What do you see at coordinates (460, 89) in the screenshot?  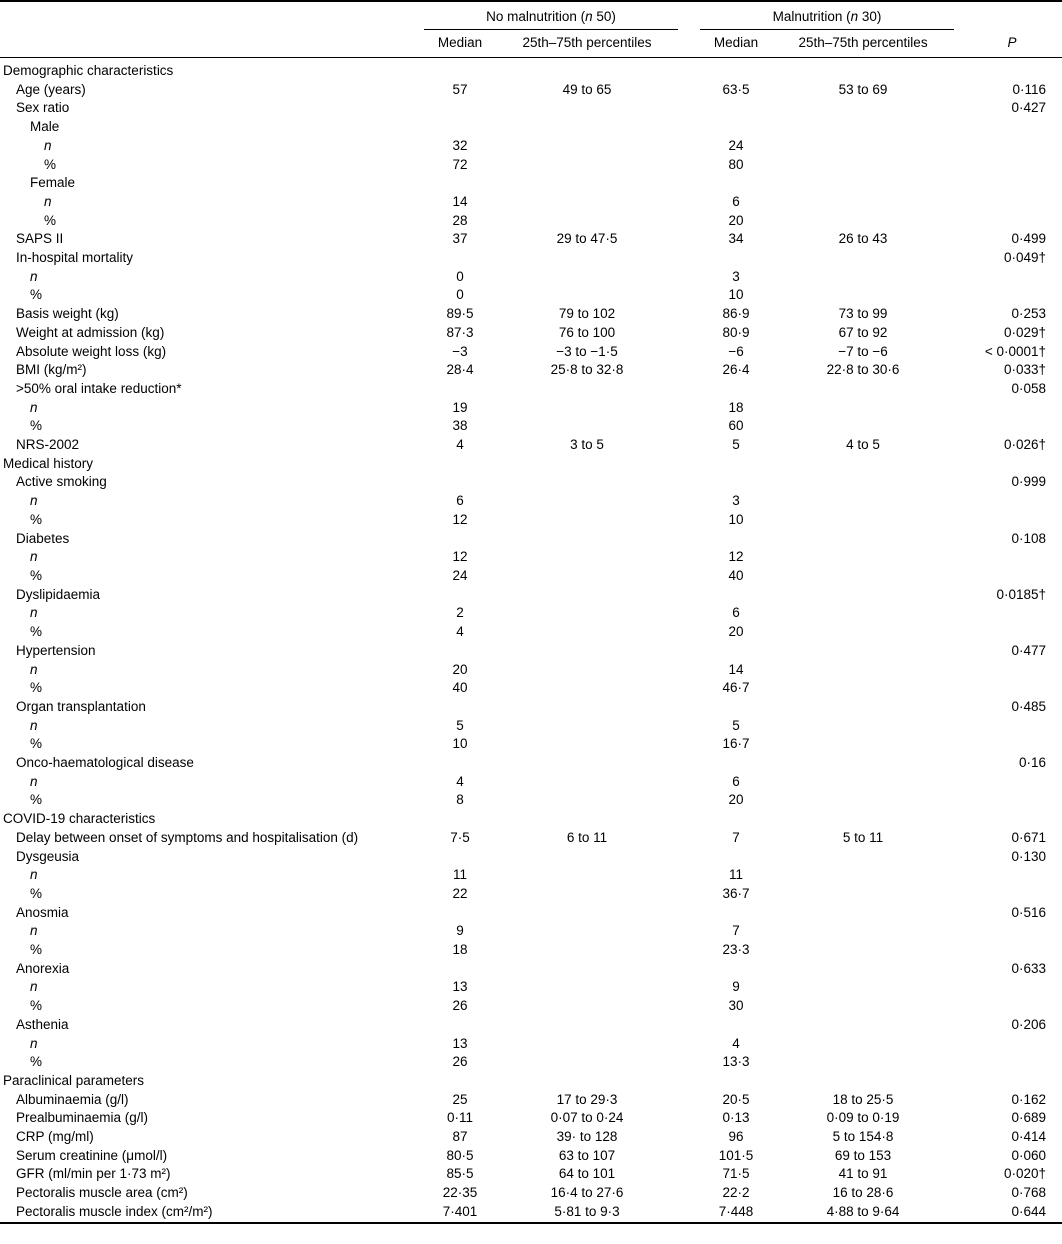 I see `cell-median-no-malnutrition: 57` at bounding box center [460, 89].